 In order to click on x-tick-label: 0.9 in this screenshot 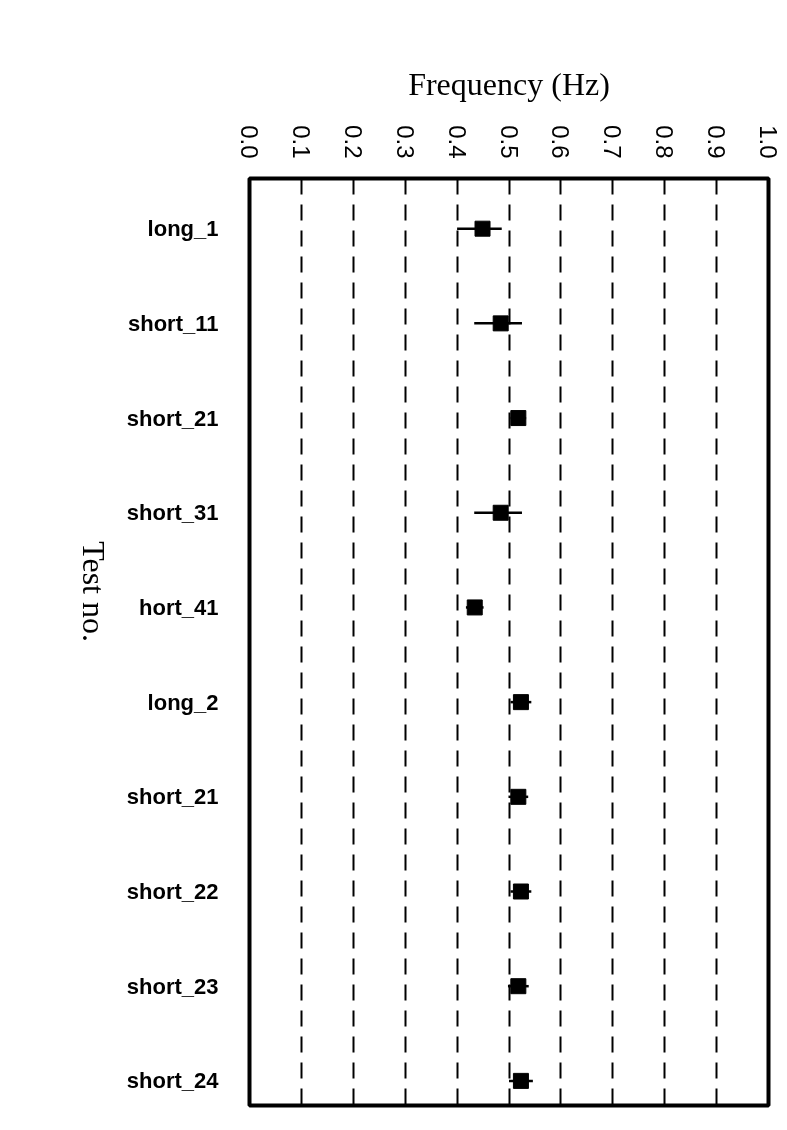, I will do `click(717, 142)`.